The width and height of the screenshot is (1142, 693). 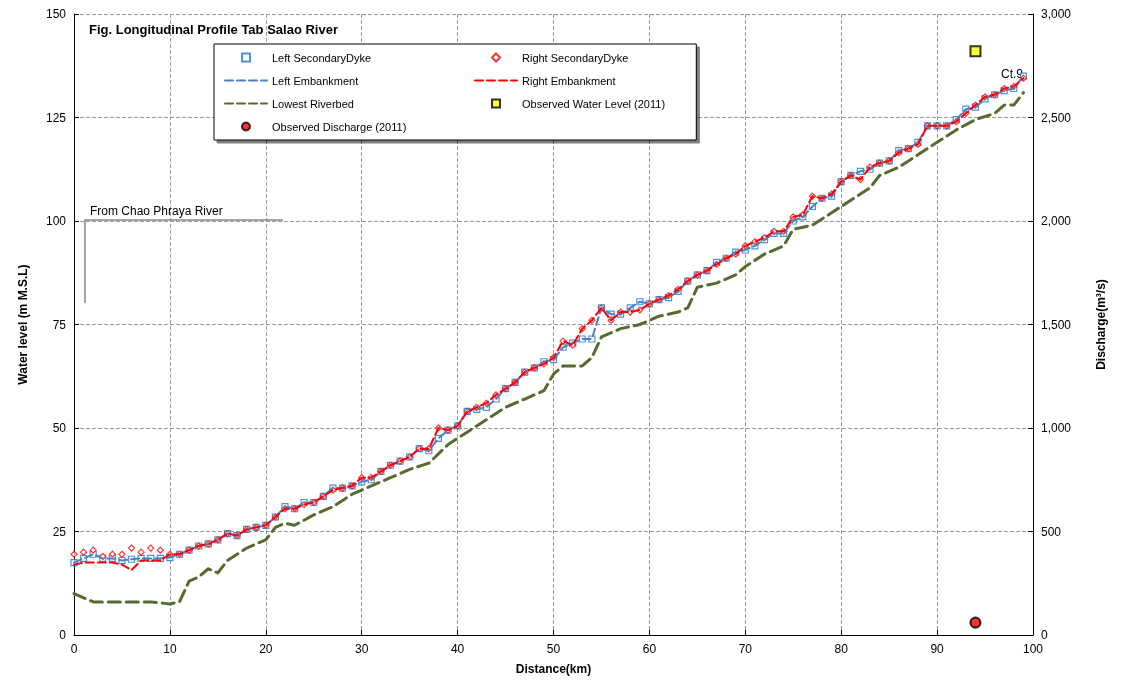 What do you see at coordinates (313, 103) in the screenshot?
I see `legend-label: Lowest Riverbed` at bounding box center [313, 103].